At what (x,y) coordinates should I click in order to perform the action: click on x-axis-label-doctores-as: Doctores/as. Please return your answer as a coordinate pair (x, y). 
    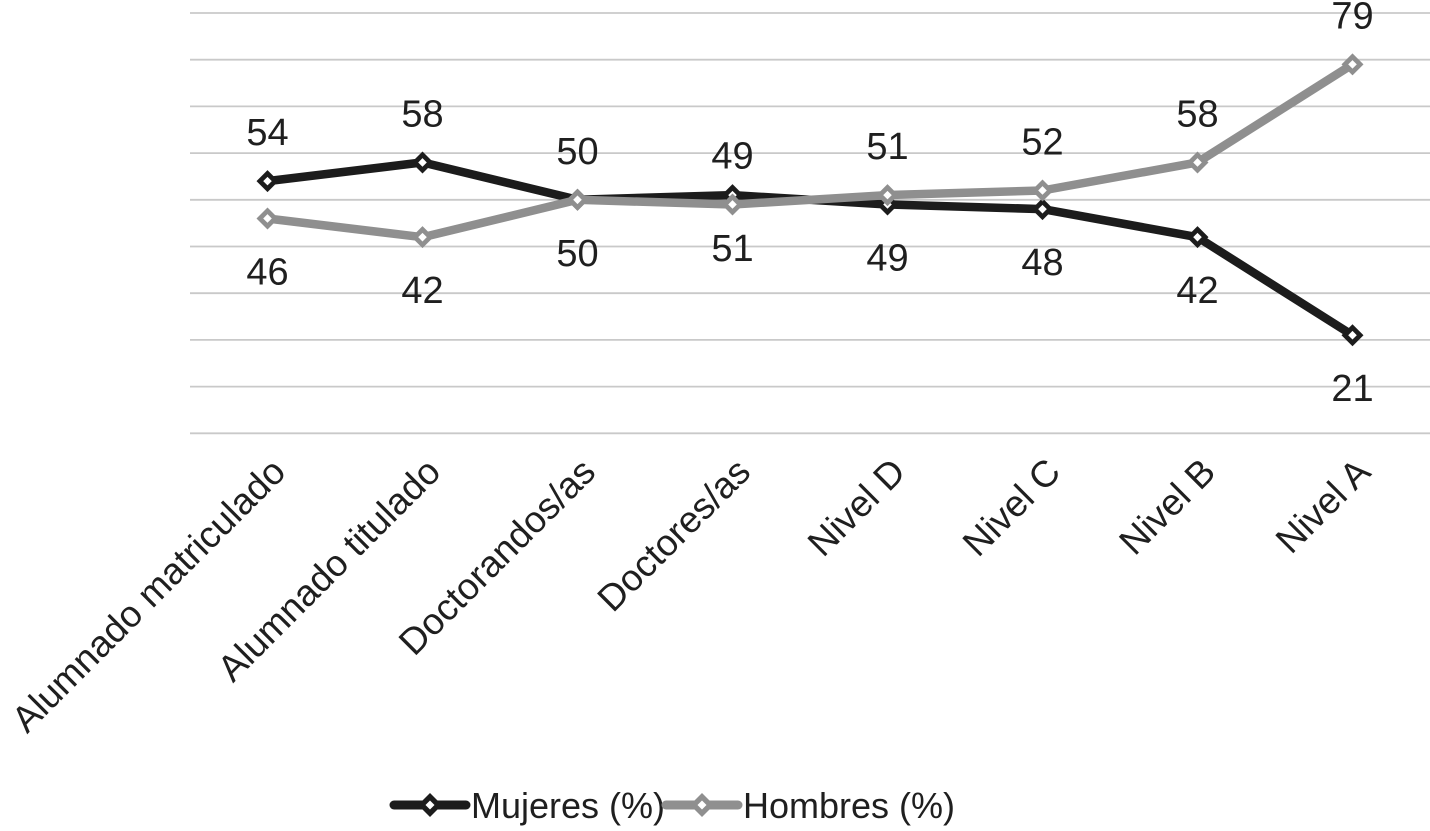
    Looking at the image, I should click on (674, 535).